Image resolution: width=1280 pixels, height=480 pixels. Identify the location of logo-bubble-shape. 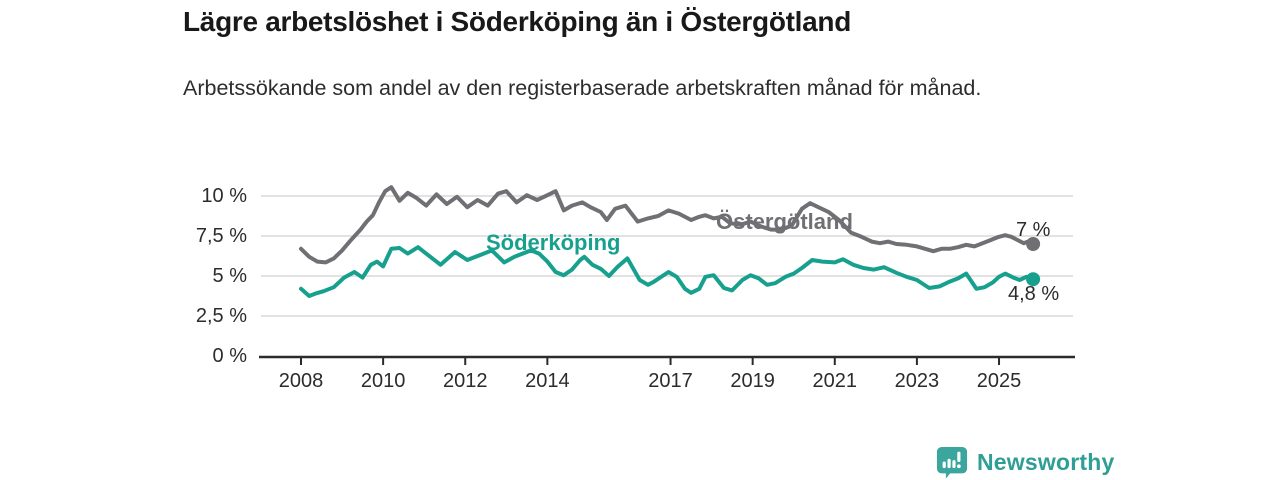
(952, 462).